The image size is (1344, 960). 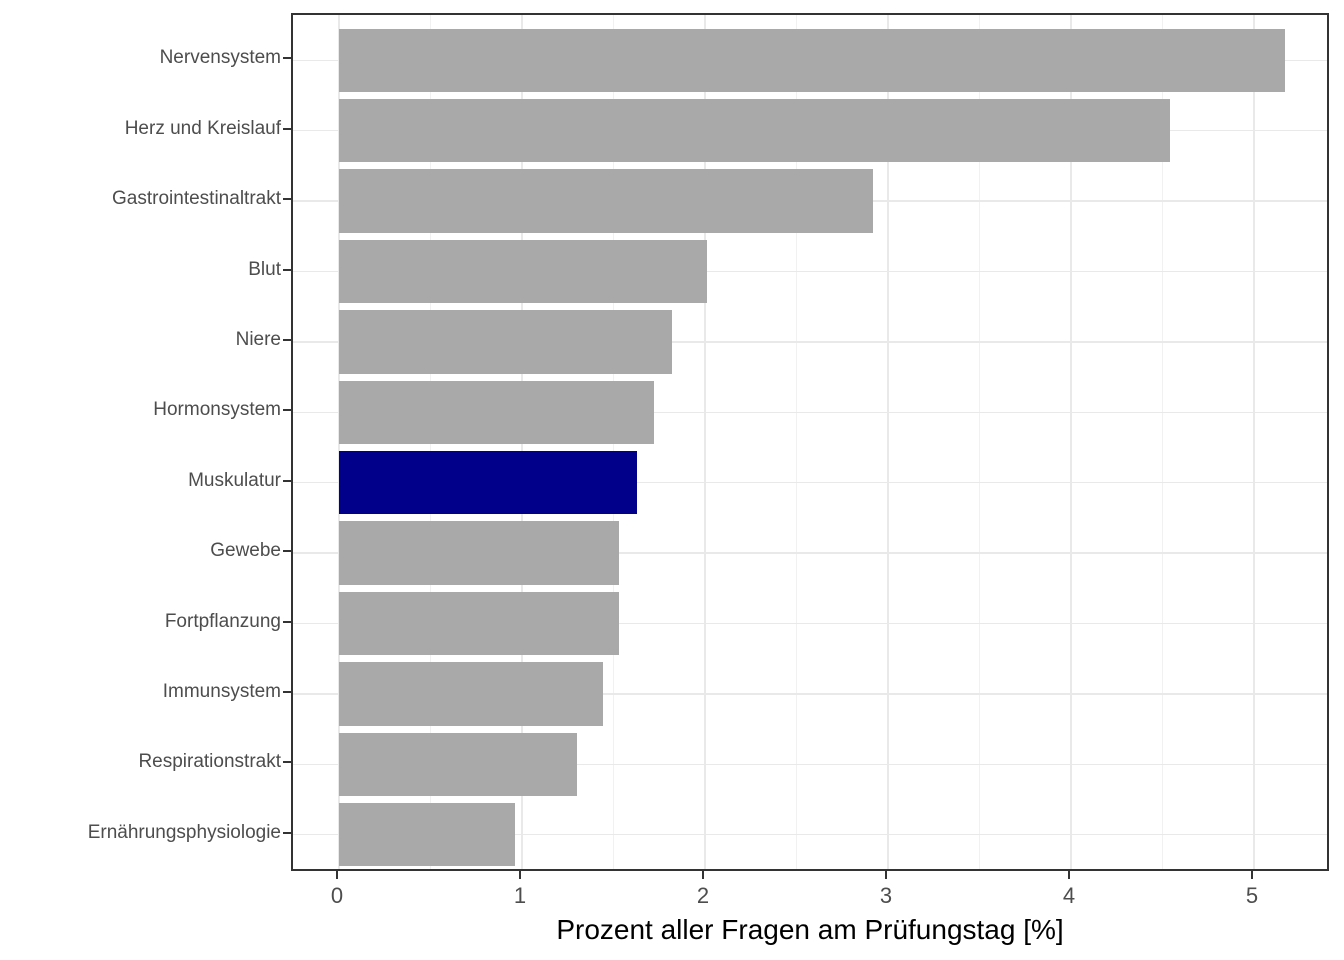 I want to click on y-tick-label-muskulatur: Muskulatur, so click(x=234, y=480).